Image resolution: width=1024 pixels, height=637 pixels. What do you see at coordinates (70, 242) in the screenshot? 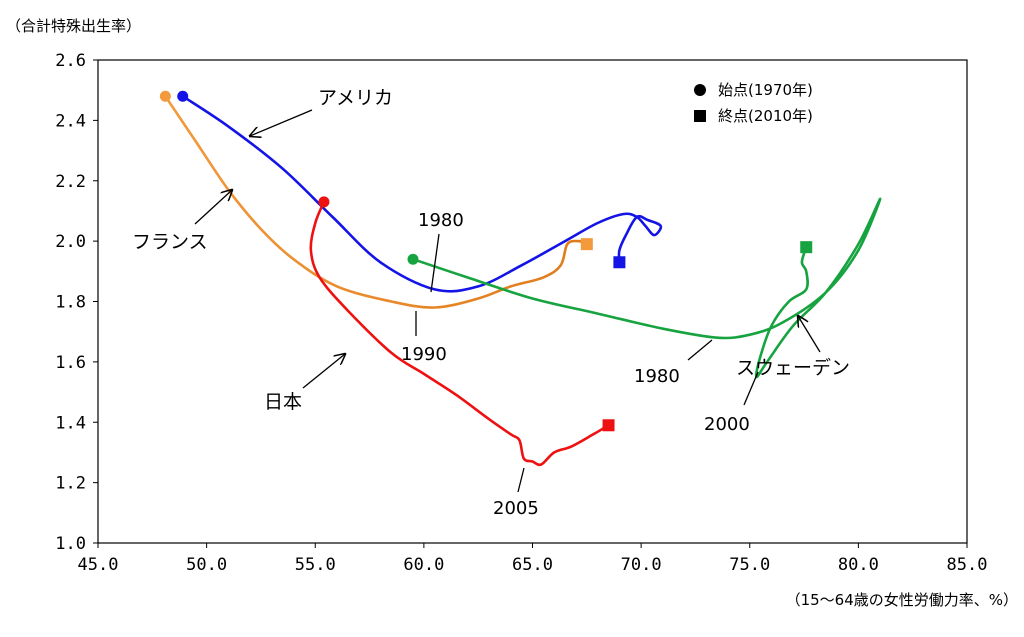
I see `y-tick-label: 2.0` at bounding box center [70, 242].